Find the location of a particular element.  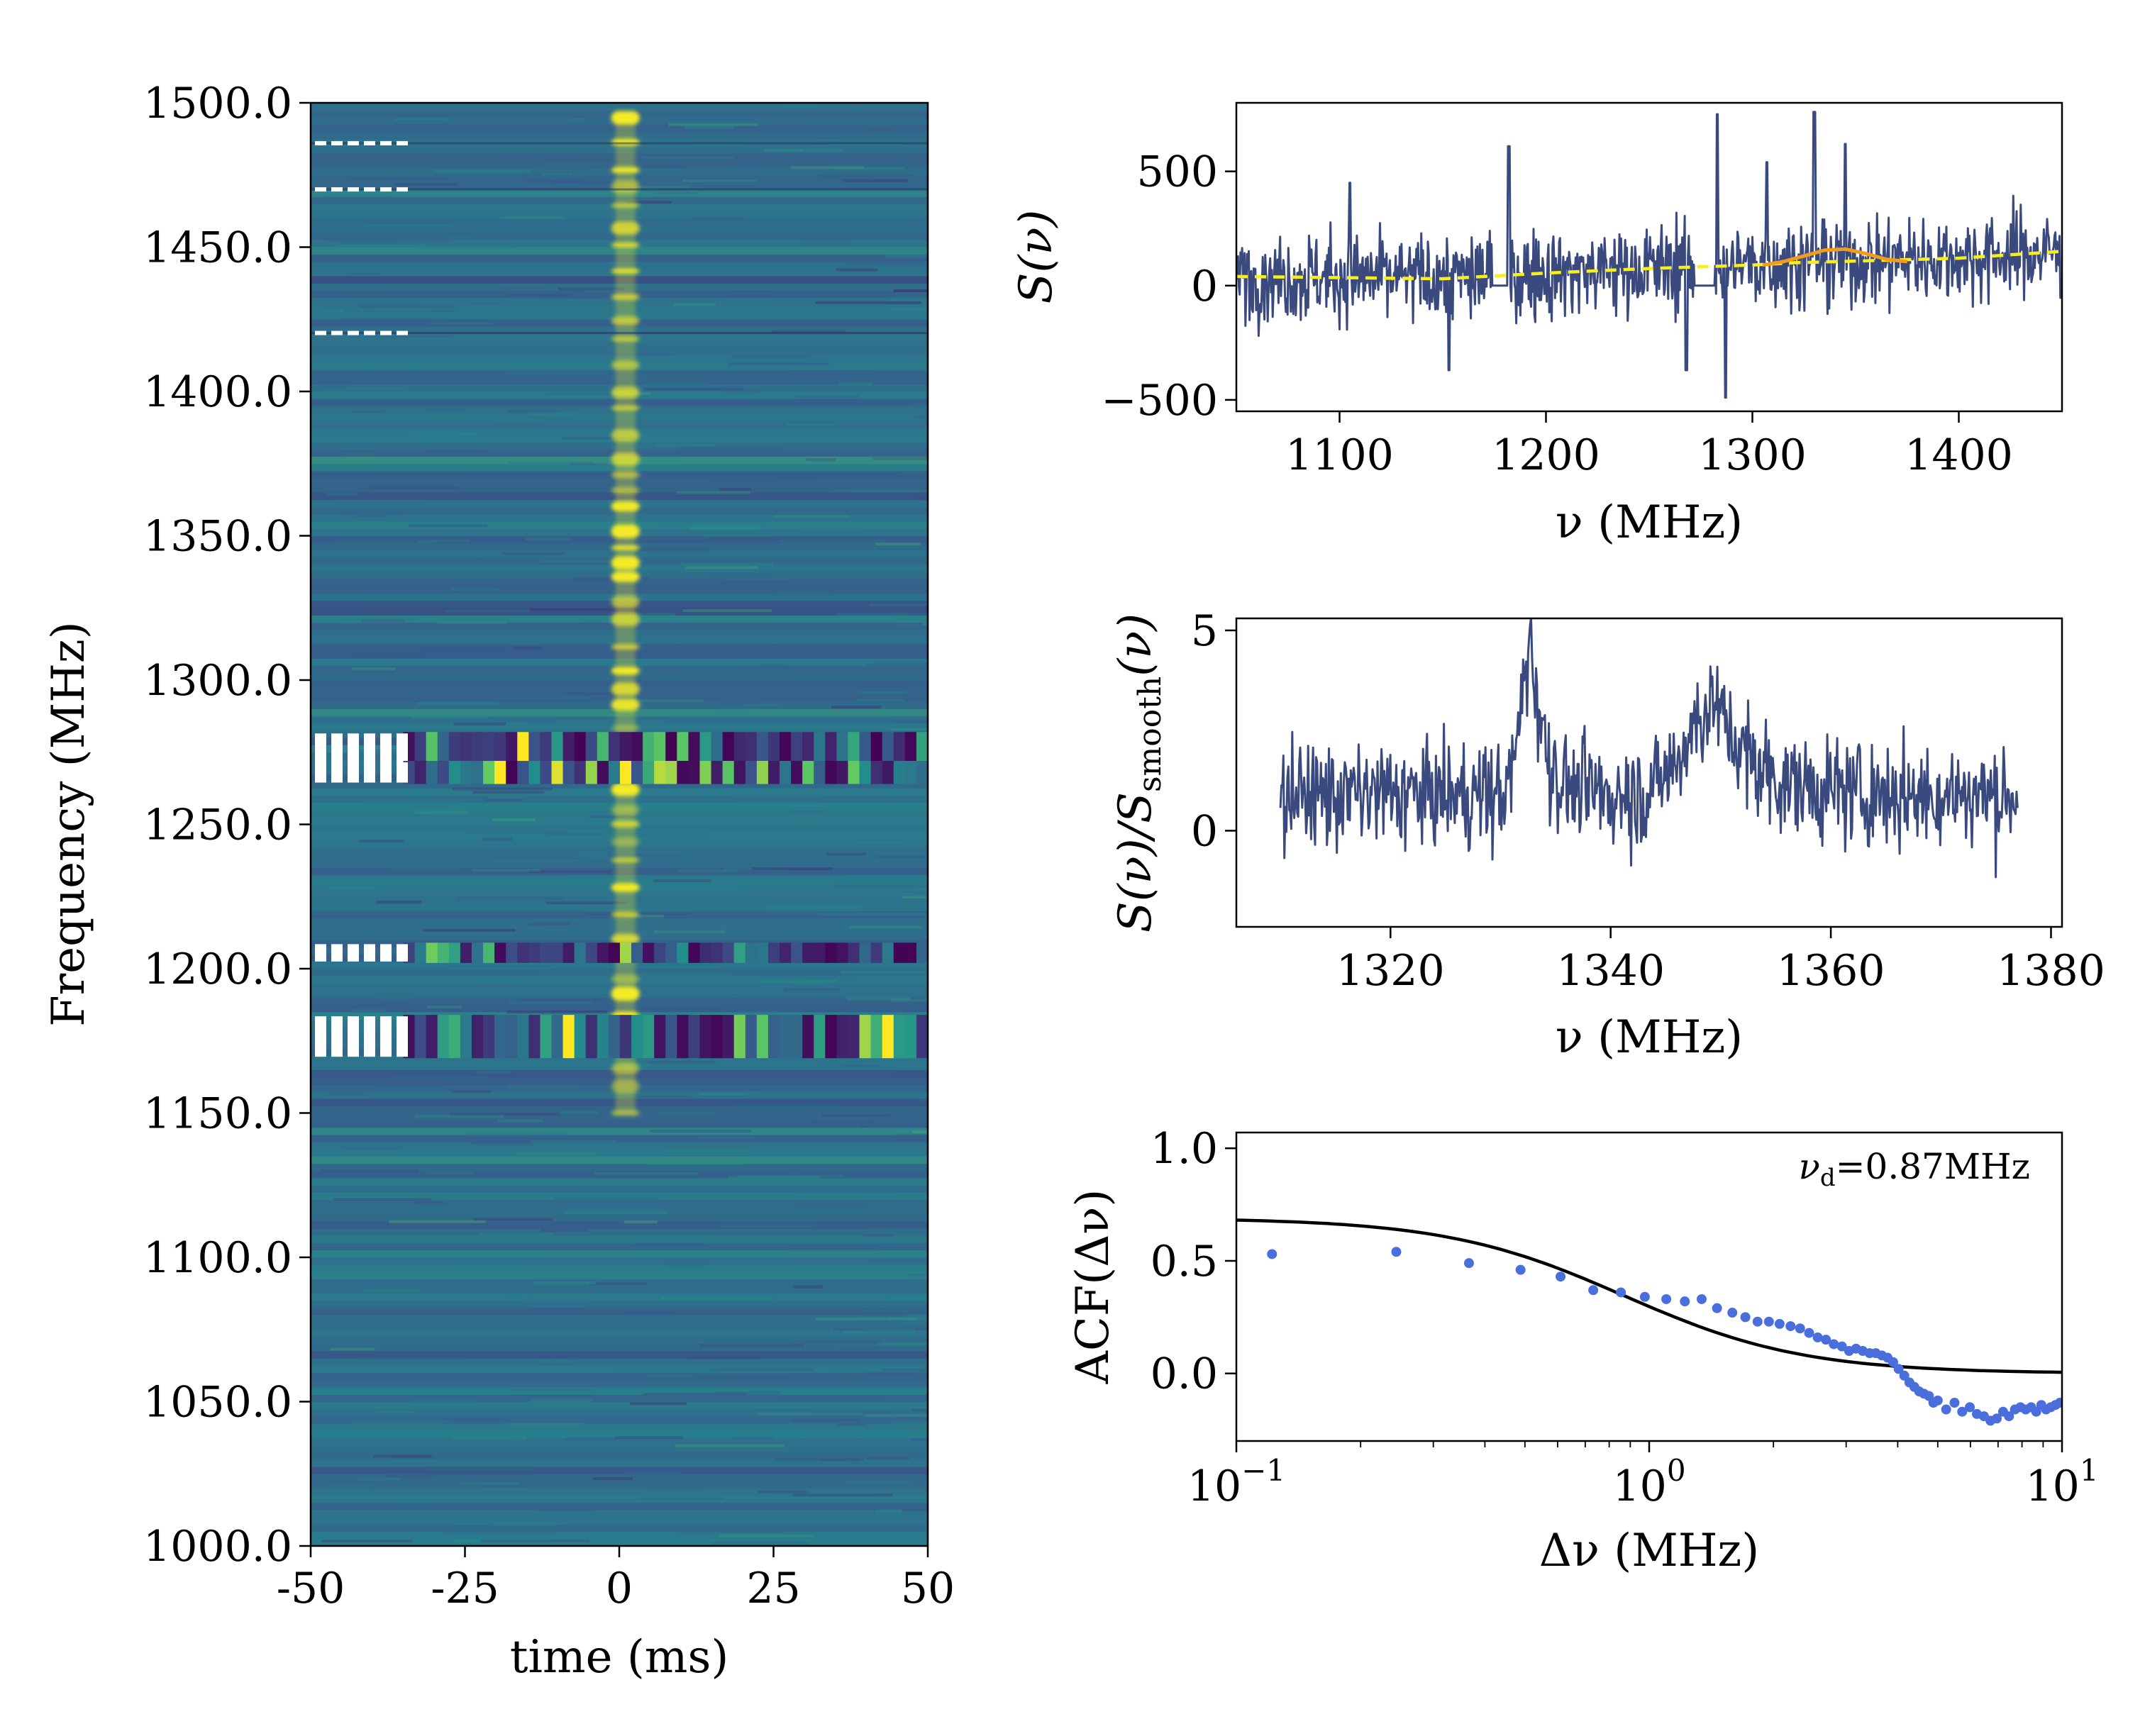

x-tick-label: -25 is located at coordinates (465, 1588).